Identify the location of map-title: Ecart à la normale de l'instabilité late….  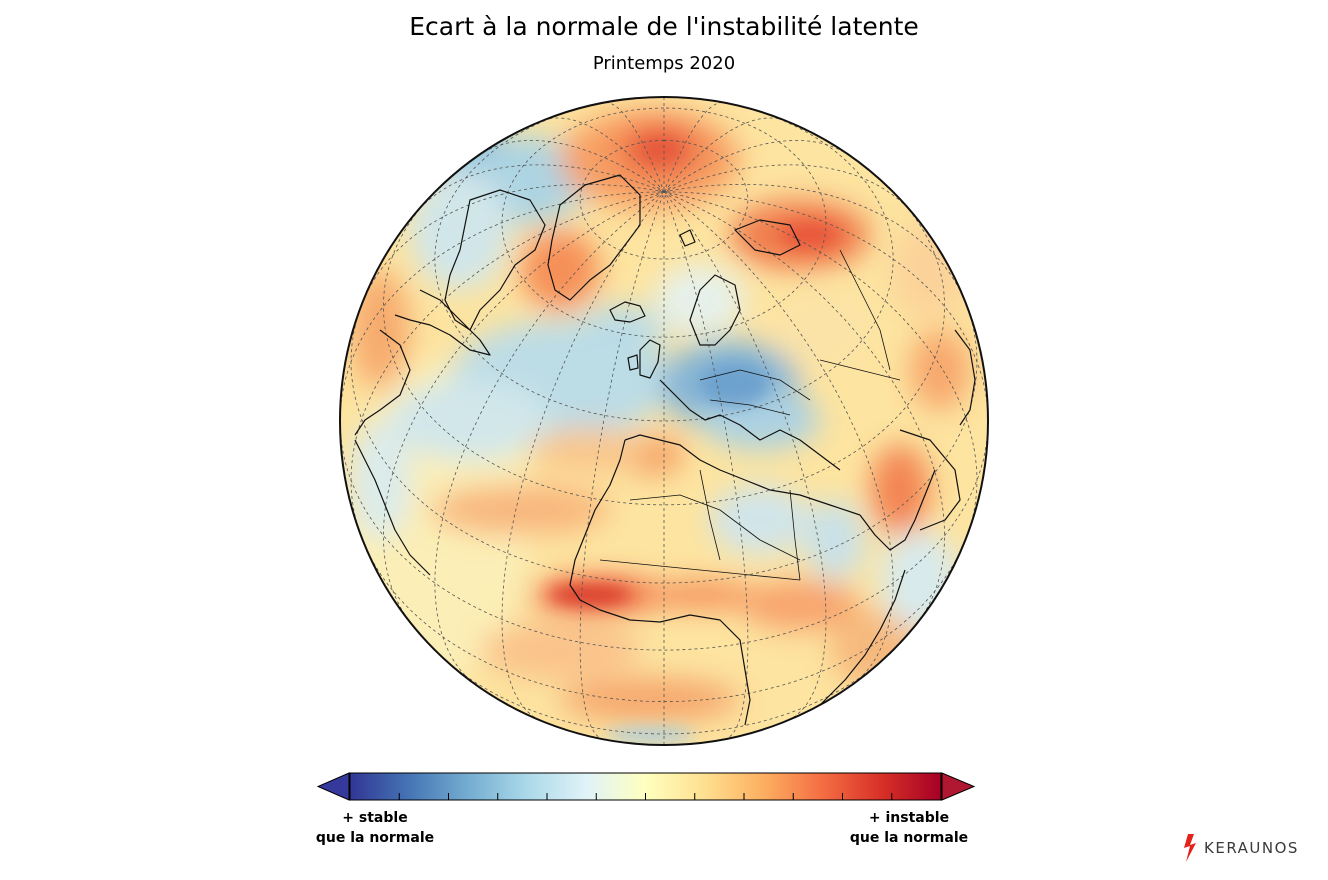
(664, 26).